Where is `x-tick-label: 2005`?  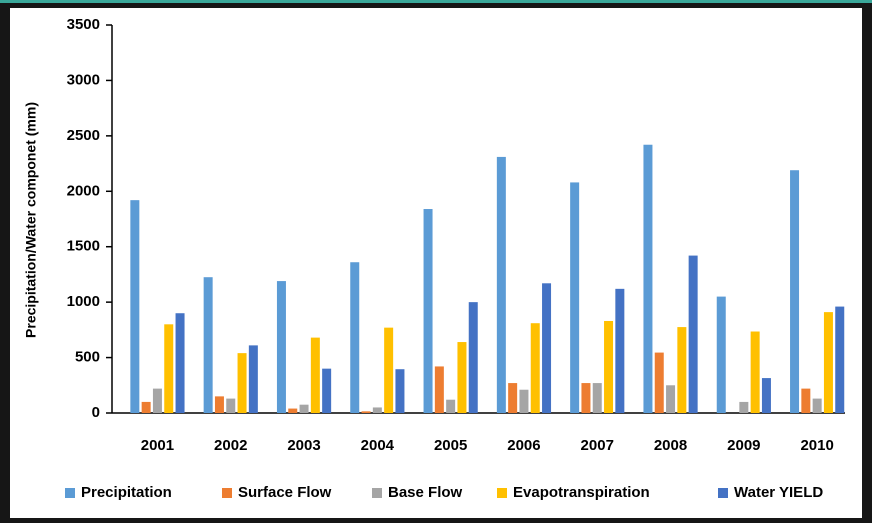
x-tick-label: 2005 is located at coordinates (450, 445).